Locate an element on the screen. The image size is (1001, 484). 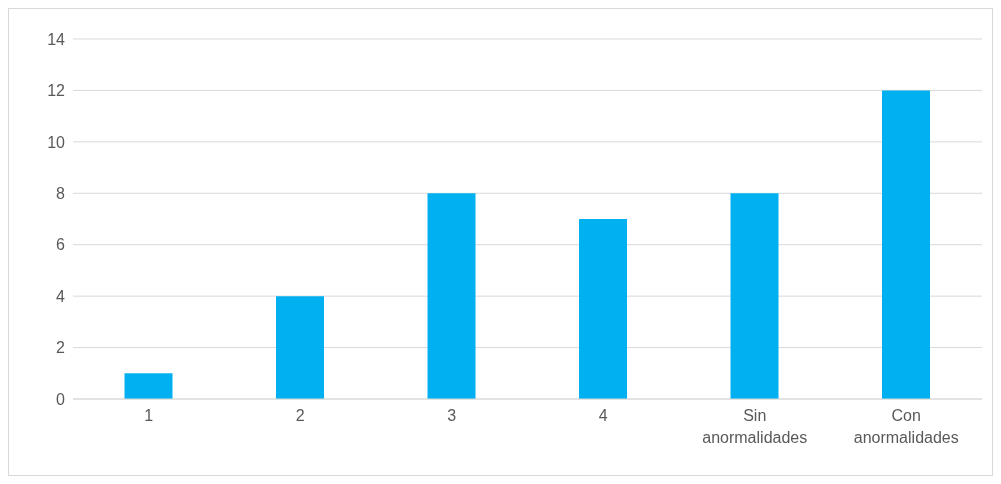
x-tick-label: Con anormalidades is located at coordinates (906, 426).